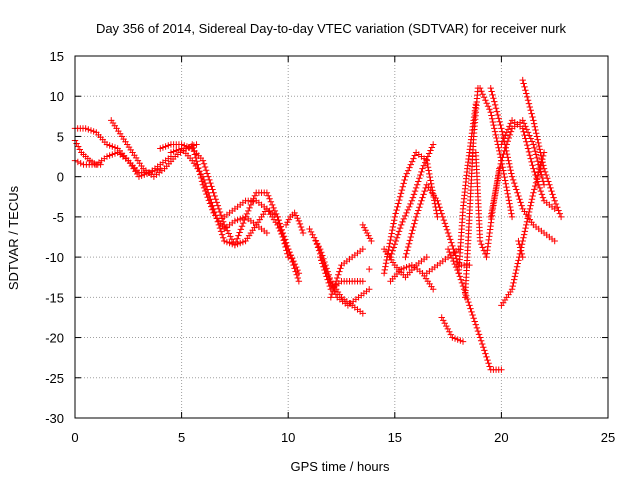  What do you see at coordinates (58, 217) in the screenshot?
I see `y-tick-label: -5` at bounding box center [58, 217].